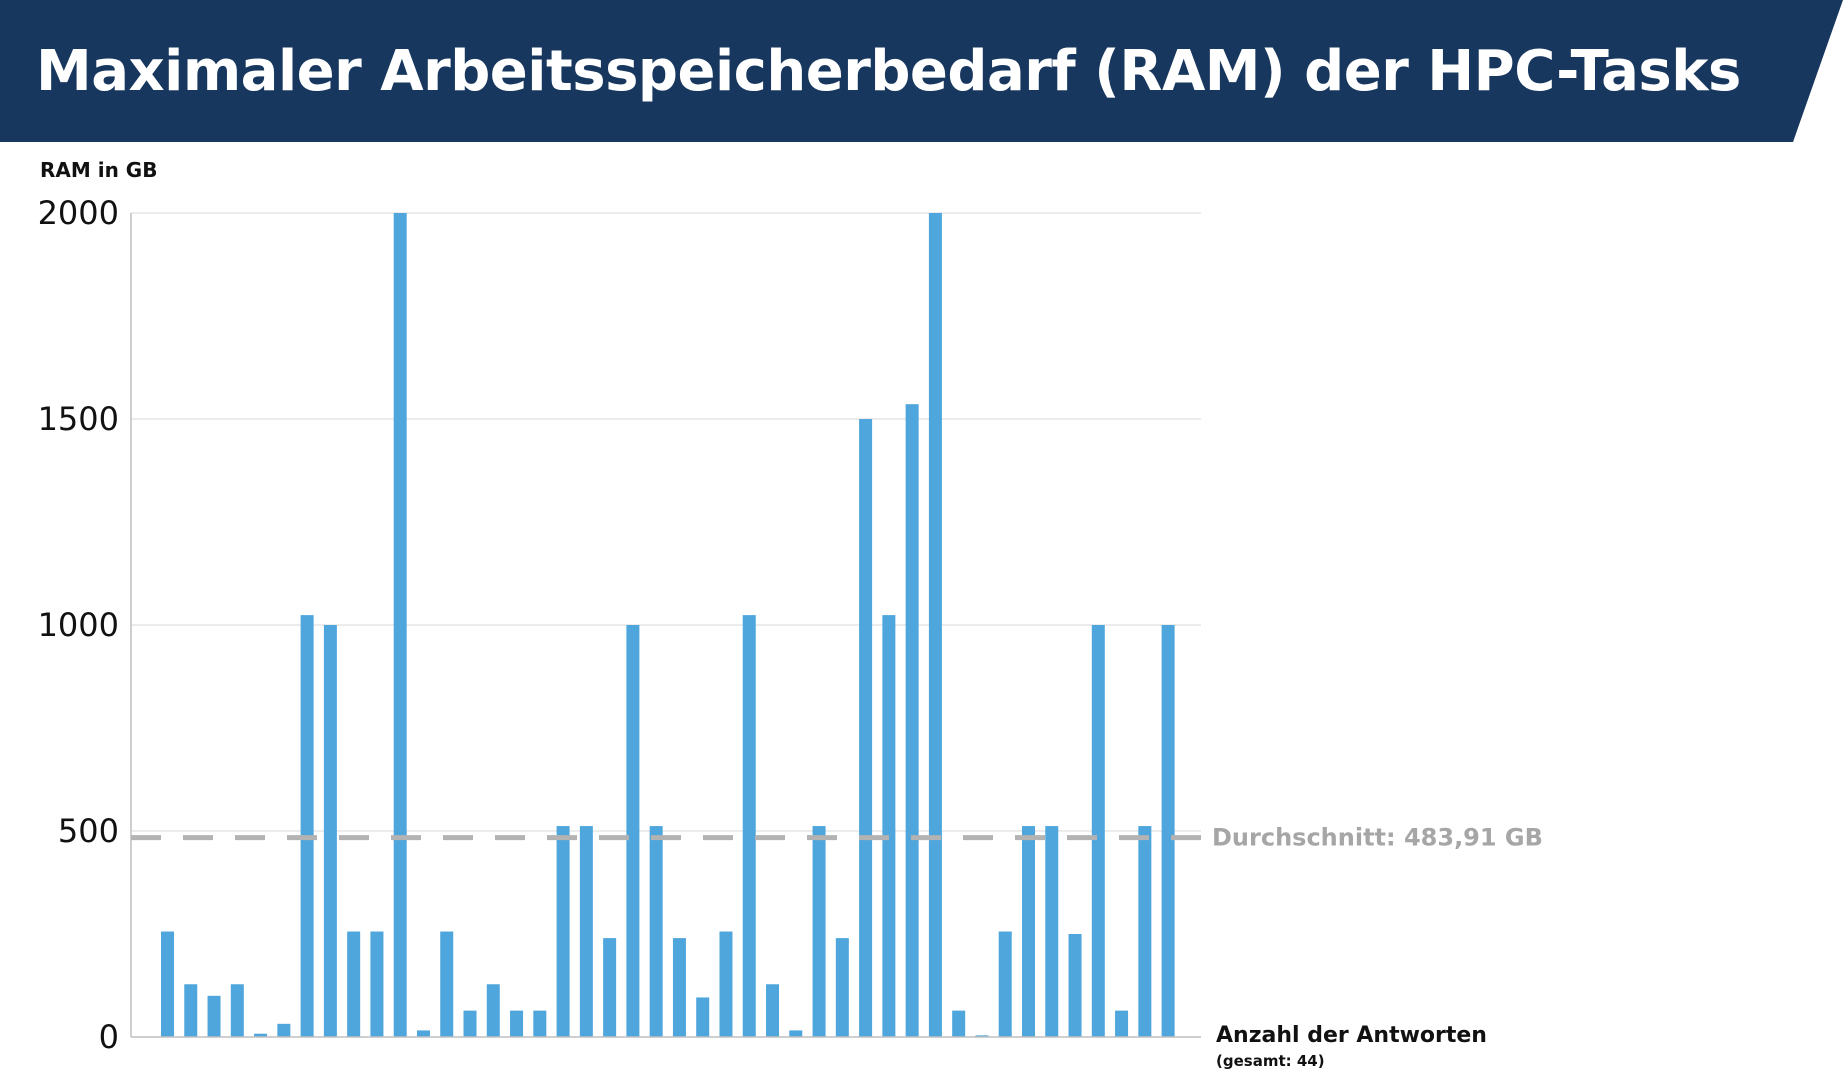 Image resolution: width=1843 pixels, height=1081 pixels. What do you see at coordinates (78, 213) in the screenshot?
I see `y-tick-label: 2000` at bounding box center [78, 213].